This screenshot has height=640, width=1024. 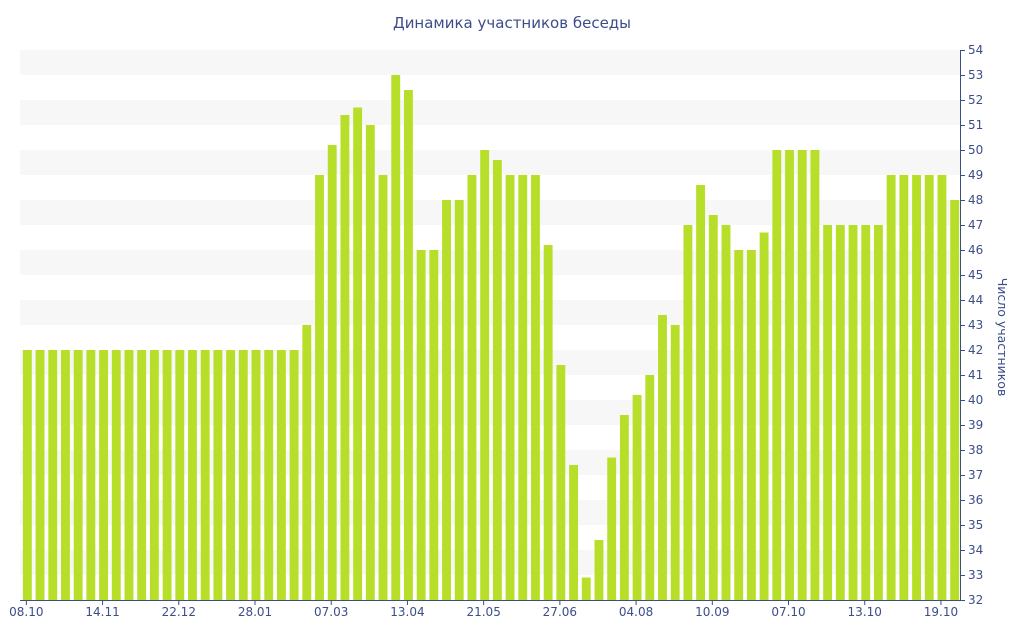 What do you see at coordinates (975, 125) in the screenshot?
I see `y-tick-label: 51` at bounding box center [975, 125].